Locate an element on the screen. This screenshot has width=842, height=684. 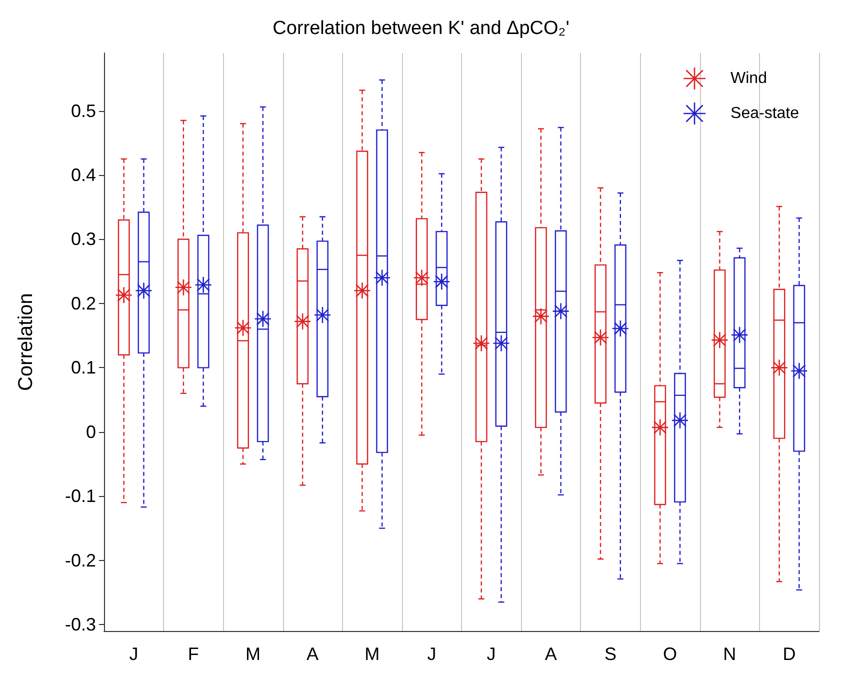
y-tick-label: -0.3 is located at coordinates (80, 624).